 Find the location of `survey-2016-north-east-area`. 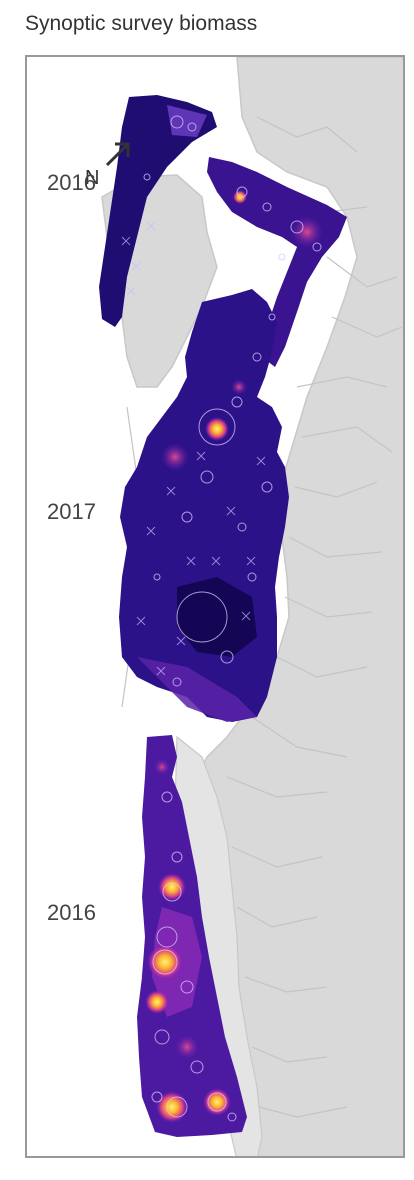

survey-2016-north-east-area is located at coordinates (277, 262).